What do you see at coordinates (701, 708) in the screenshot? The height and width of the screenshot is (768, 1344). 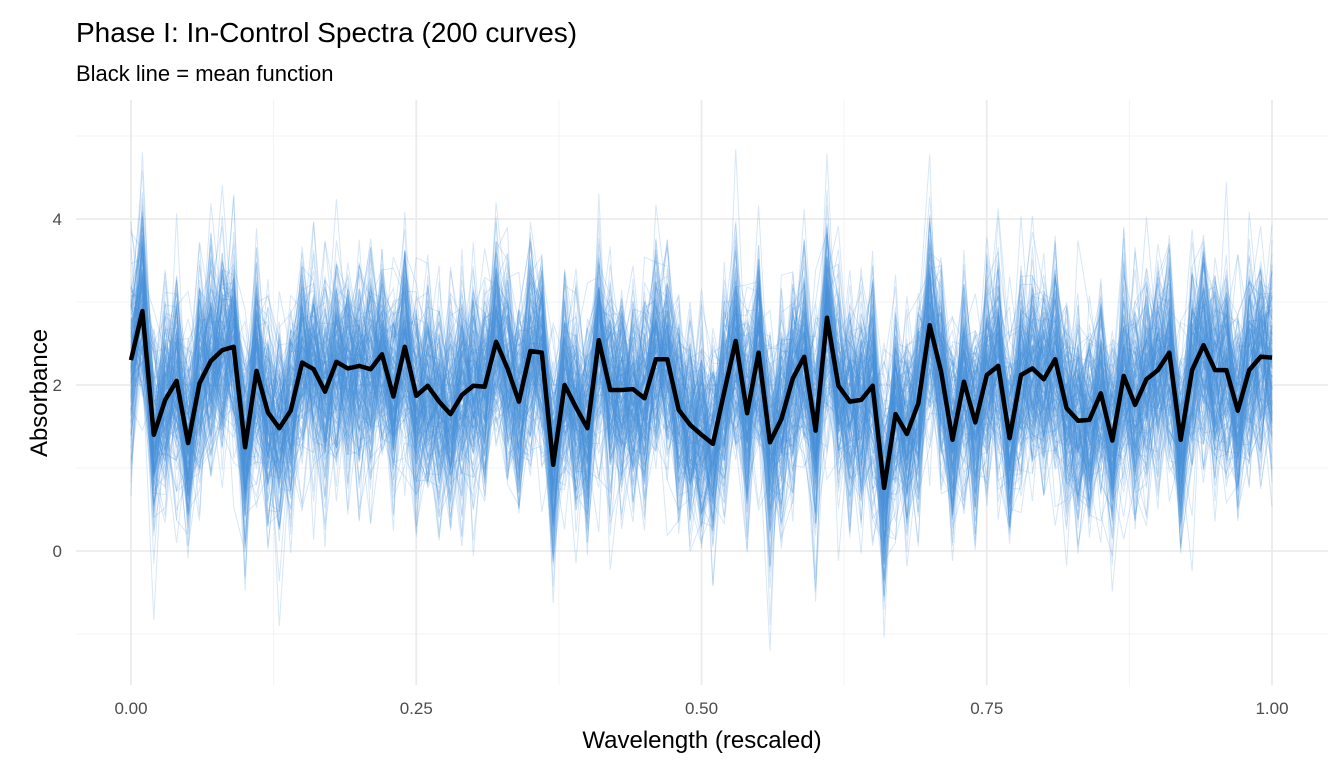 I see `x-tick-labels: 0.00 0.25 0.50 0.75 1.00` at bounding box center [701, 708].